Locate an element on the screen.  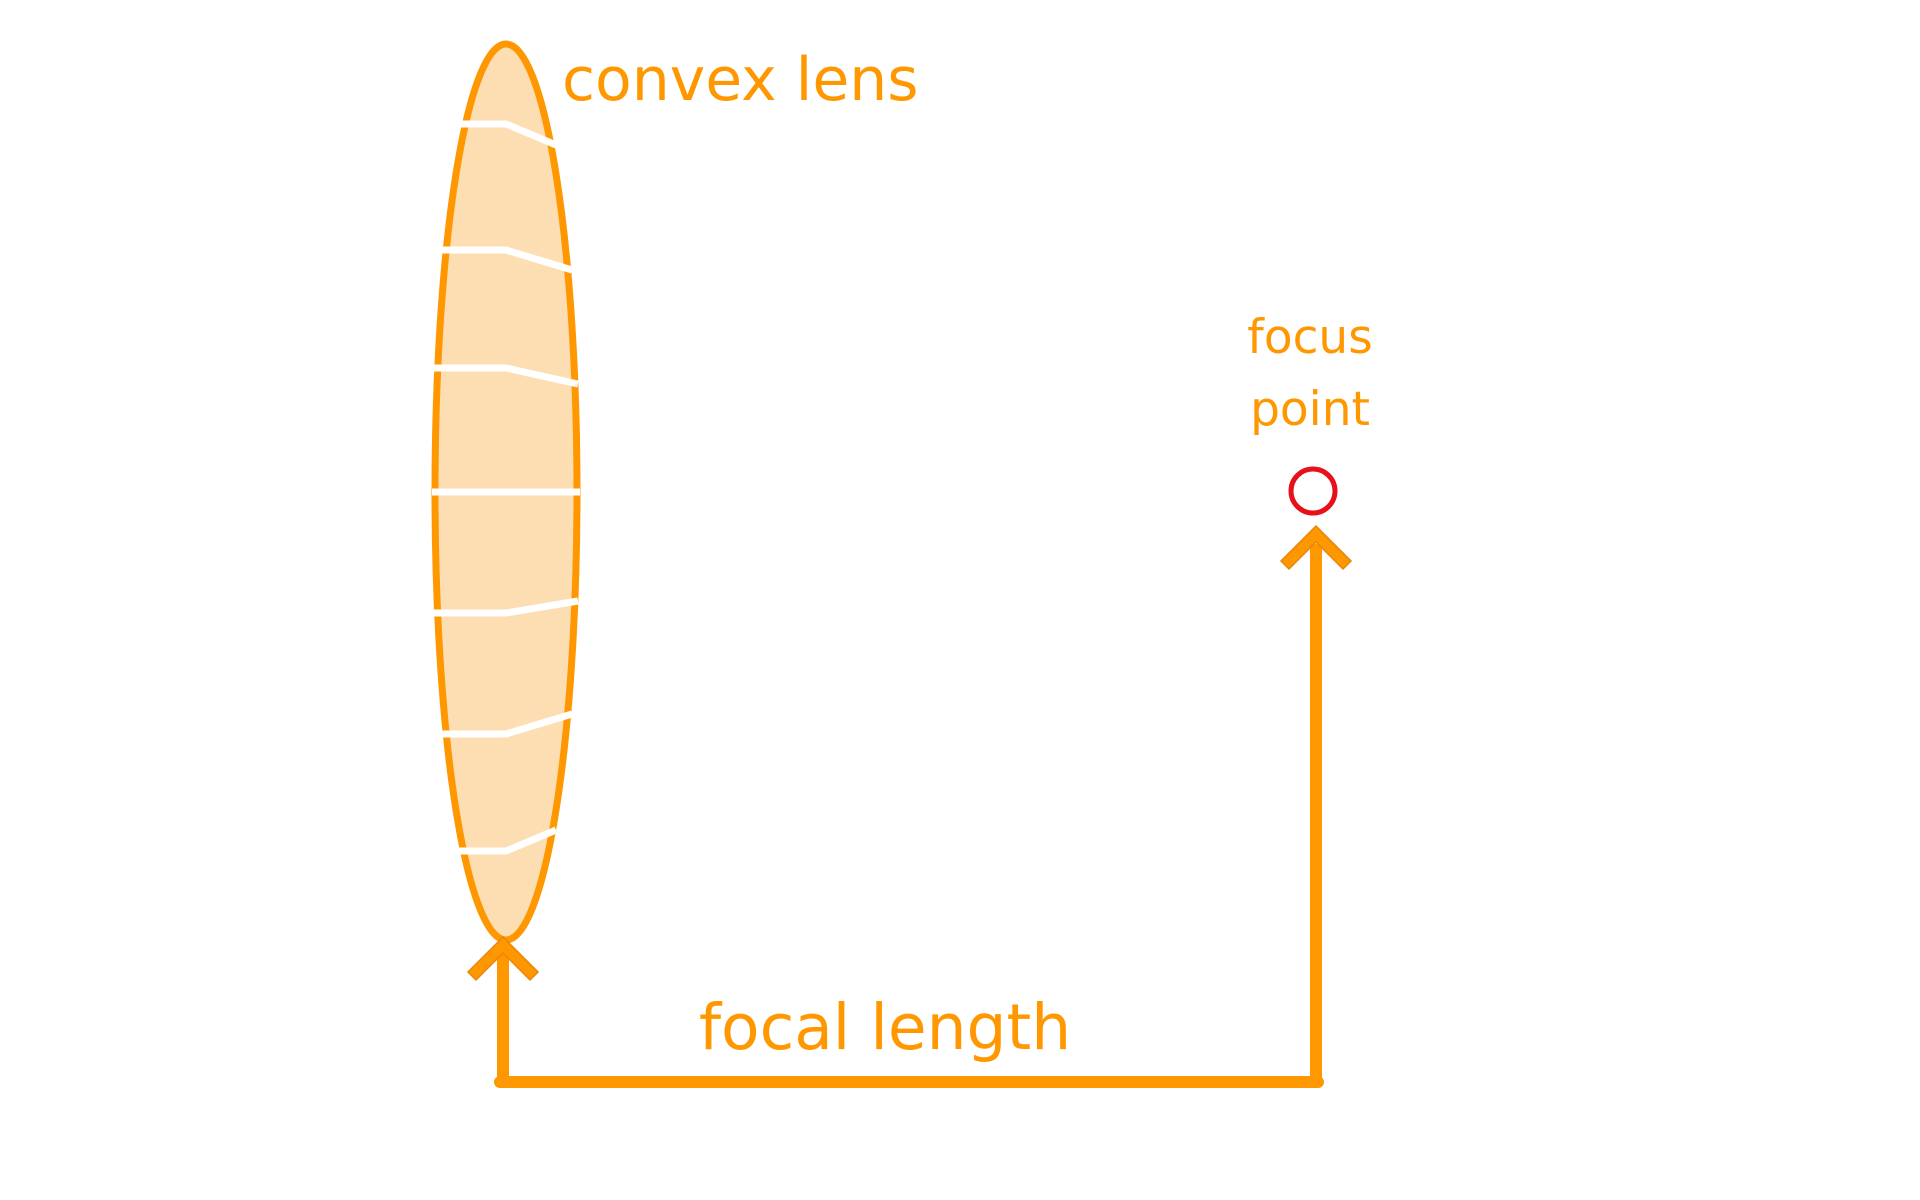
arrowhead-lens is located at coordinates (503, 958).